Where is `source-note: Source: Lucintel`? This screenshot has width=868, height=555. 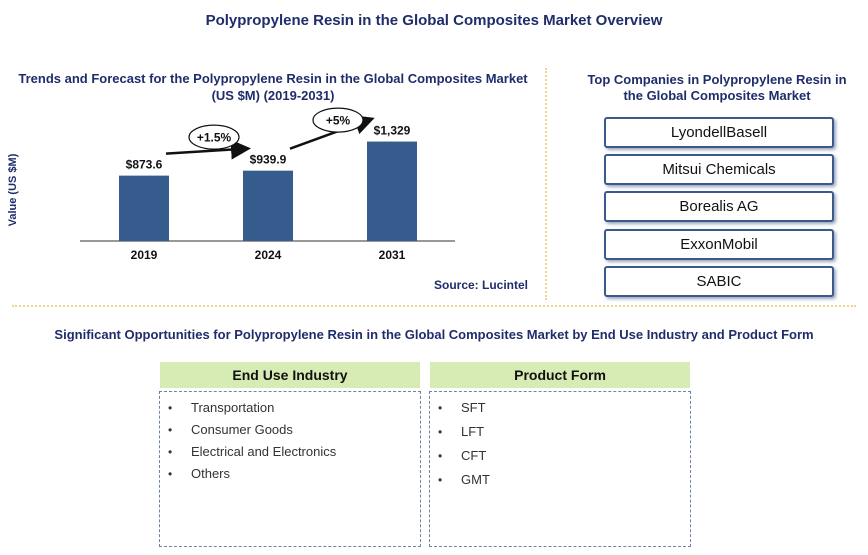
source-note: Source: Lucintel is located at coordinates (480, 285).